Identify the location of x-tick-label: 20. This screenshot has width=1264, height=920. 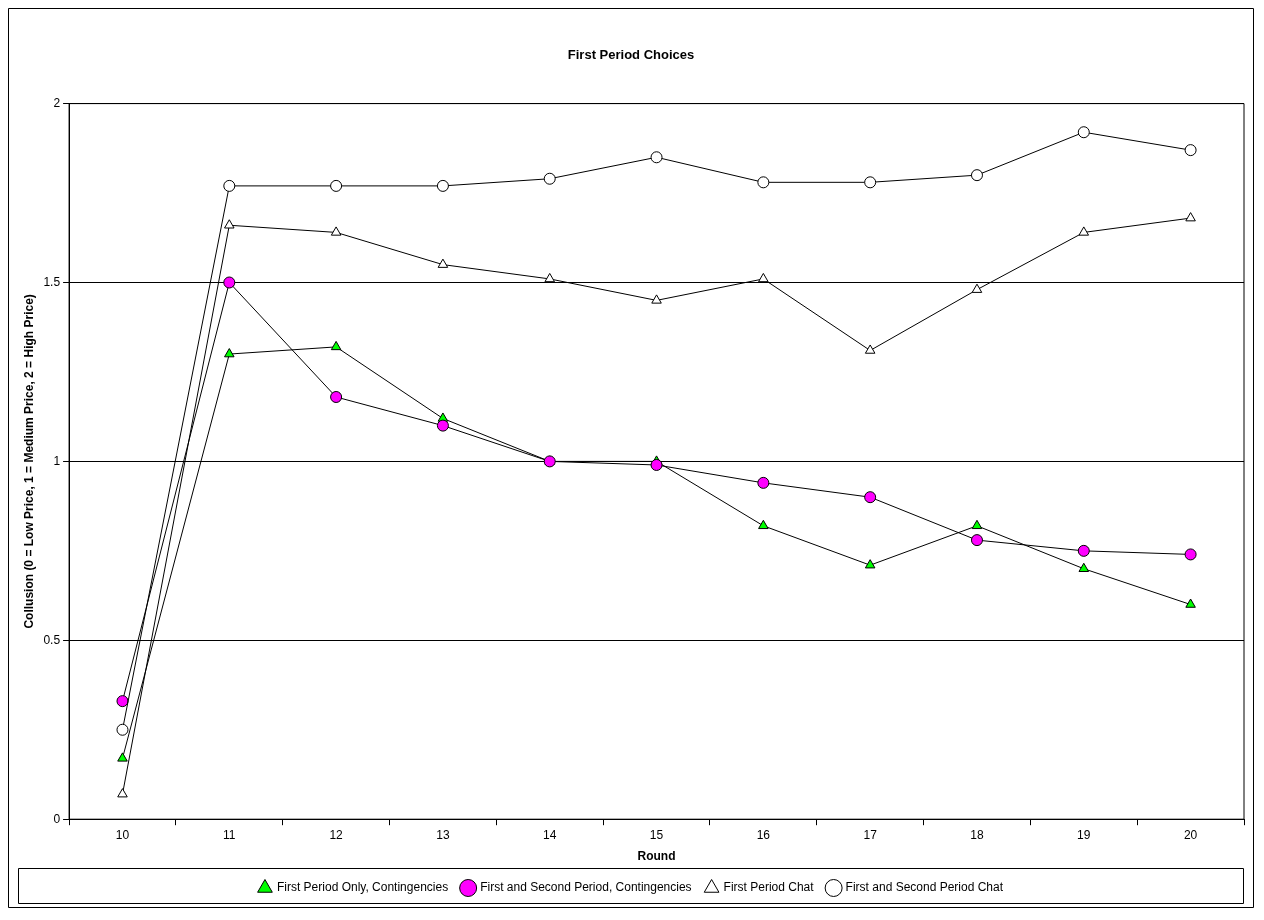
(1190, 834).